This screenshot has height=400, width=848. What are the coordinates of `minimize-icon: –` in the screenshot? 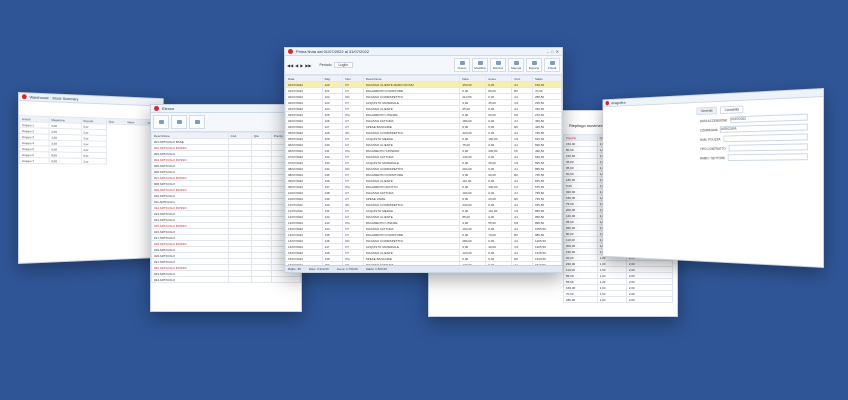 It's located at (548, 51).